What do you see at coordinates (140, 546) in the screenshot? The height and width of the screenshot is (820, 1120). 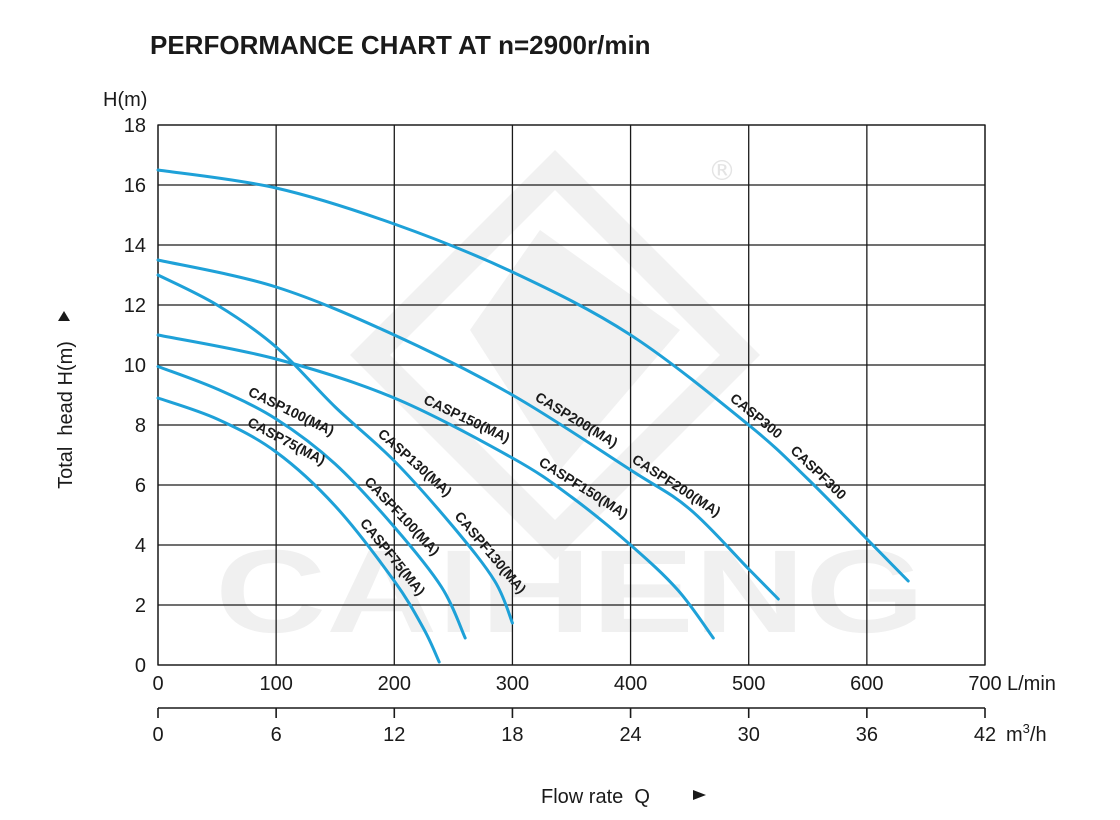 I see `y-tick-label: 4` at bounding box center [140, 546].